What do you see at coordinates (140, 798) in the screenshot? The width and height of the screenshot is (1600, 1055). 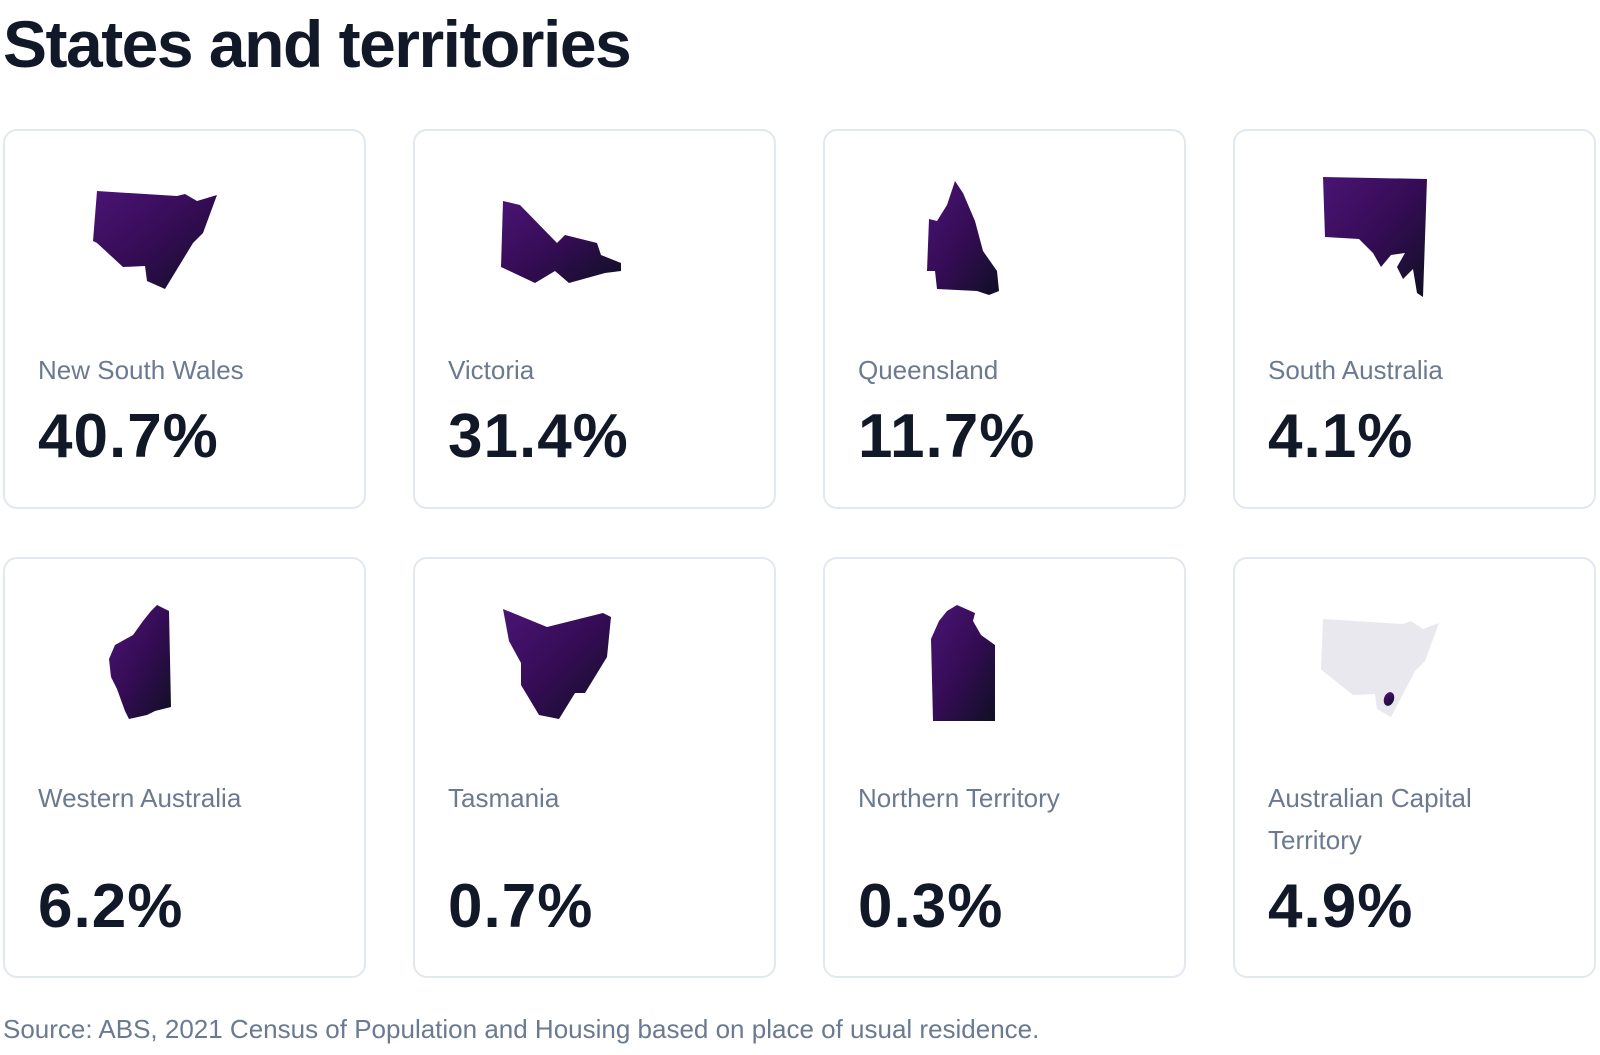 I see `state-name: Western Australia` at bounding box center [140, 798].